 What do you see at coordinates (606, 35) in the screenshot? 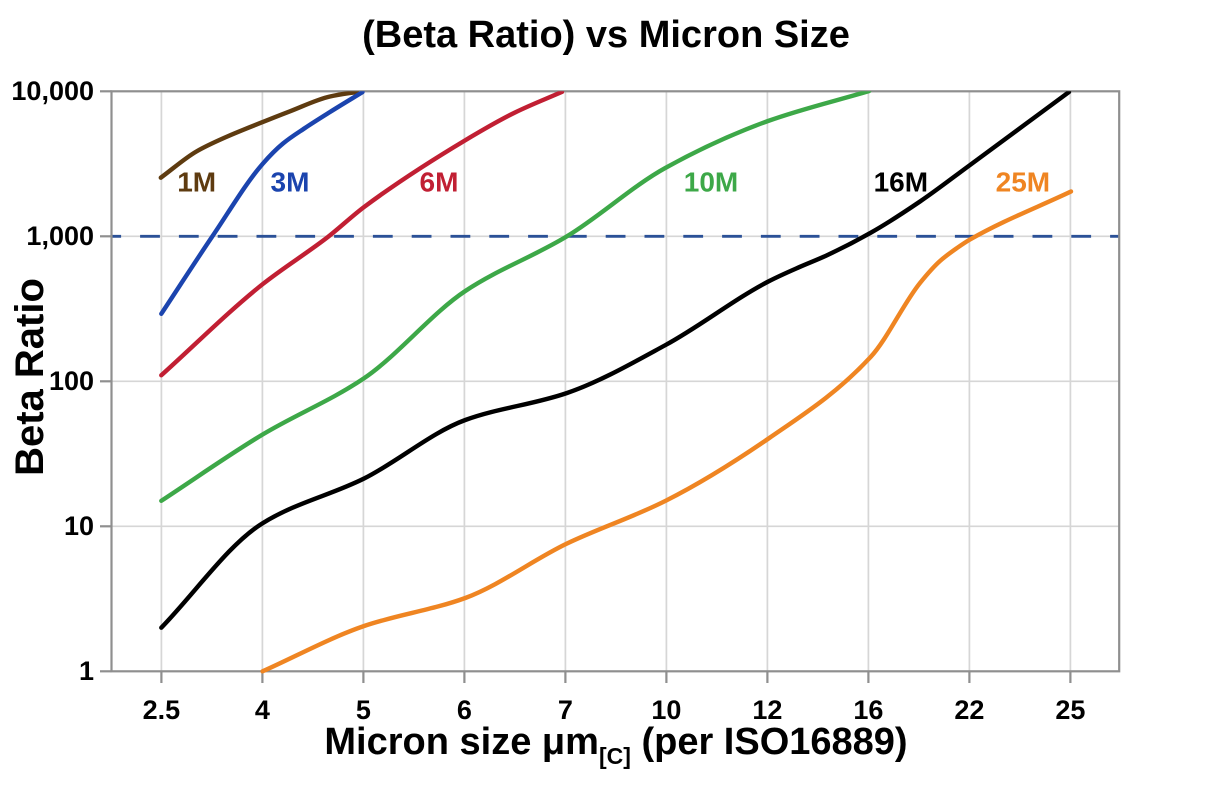
I see `svg-text: (Beta Ratio) vs Micron Size` at bounding box center [606, 35].